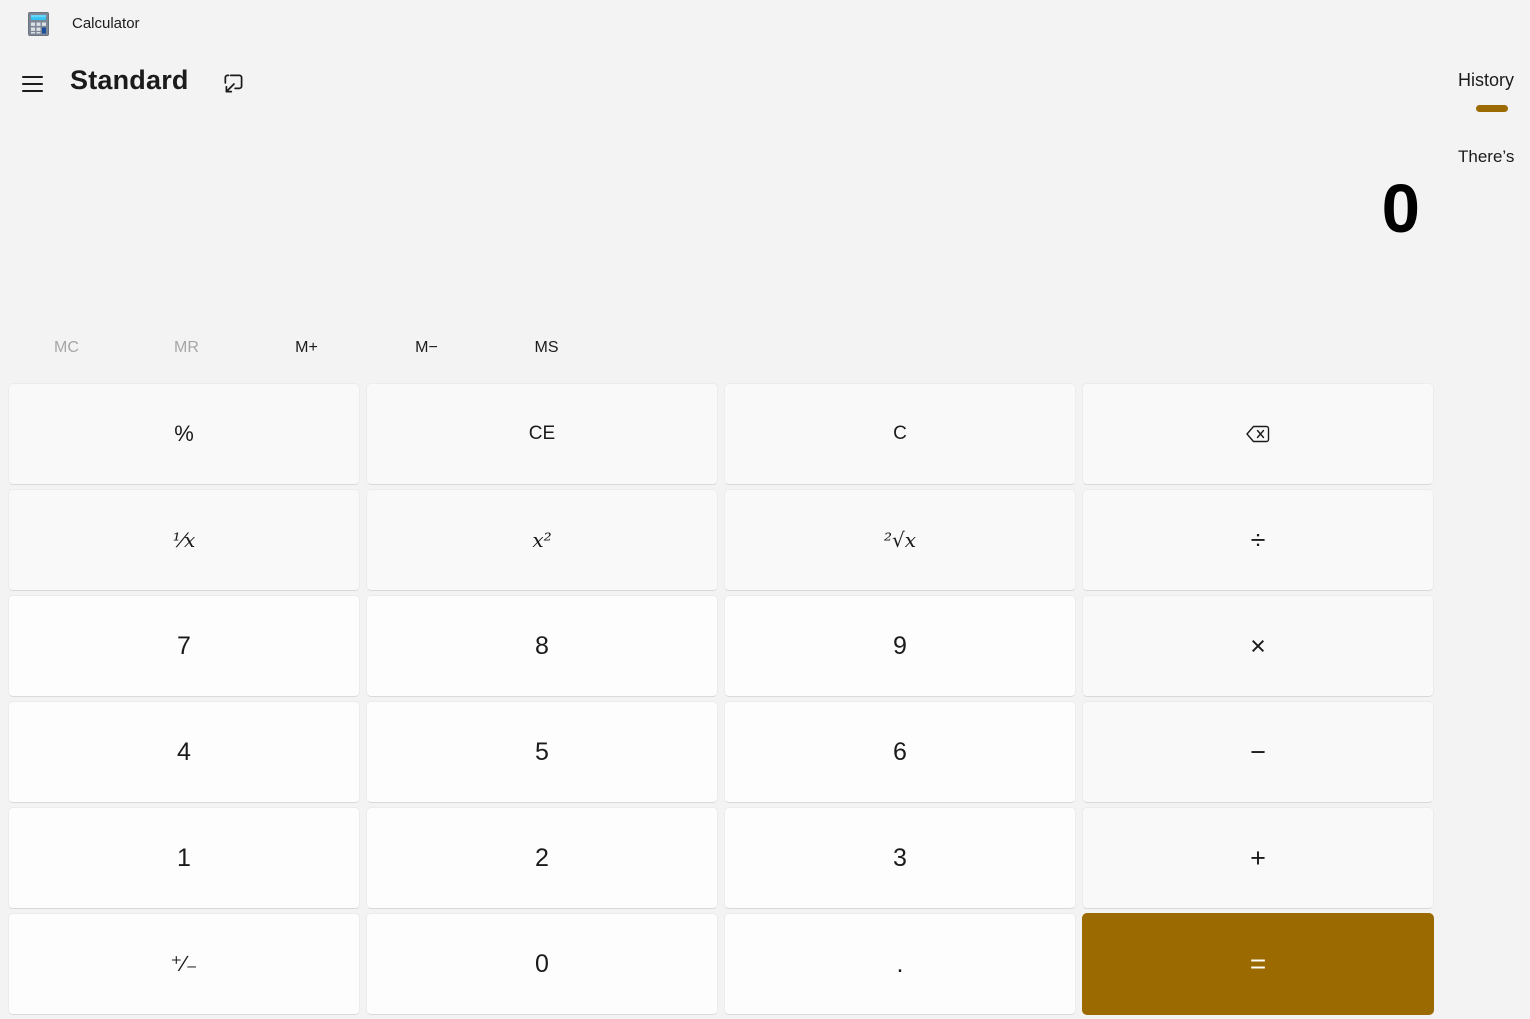 Image resolution: width=1530 pixels, height=1019 pixels. Describe the element at coordinates (426, 348) in the screenshot. I see `memory-subtract-button: M−` at that location.